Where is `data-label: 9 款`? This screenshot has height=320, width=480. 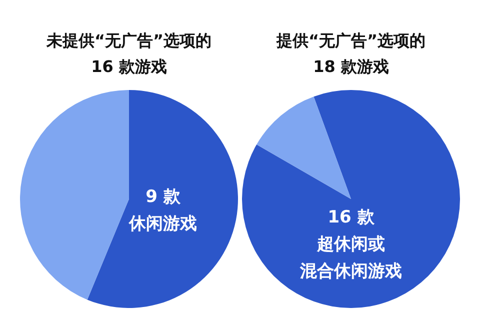 data-label: 9 款 is located at coordinates (164, 196).